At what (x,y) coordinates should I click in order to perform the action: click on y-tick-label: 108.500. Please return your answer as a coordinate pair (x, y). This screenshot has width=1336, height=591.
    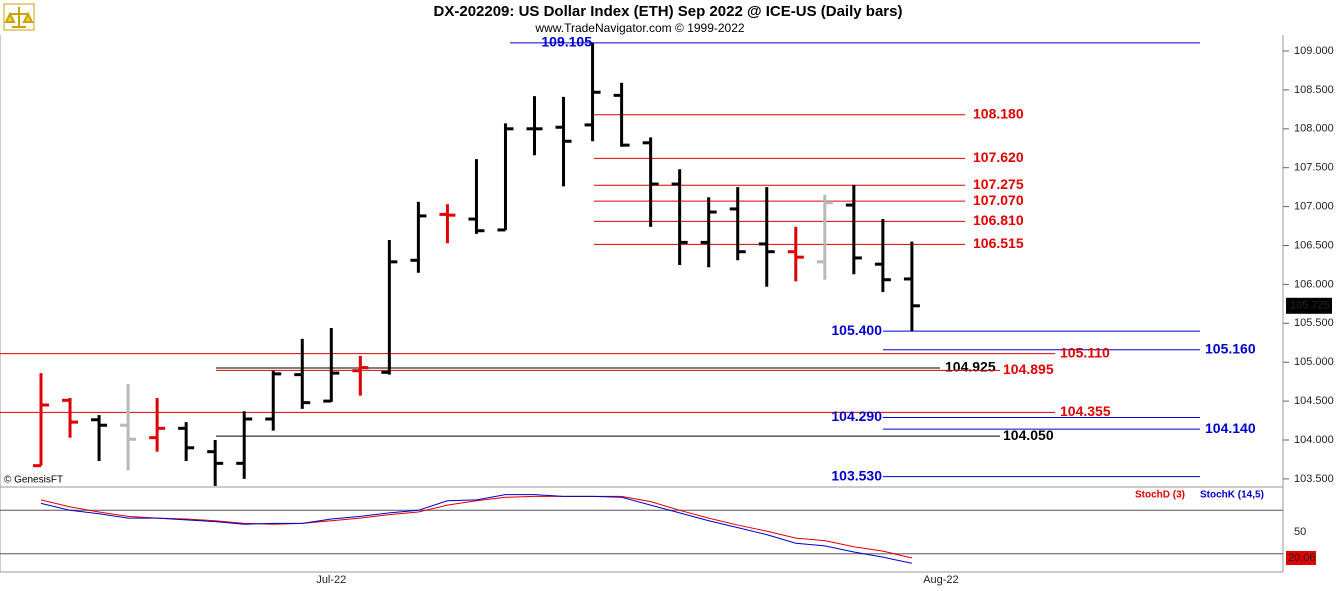
    Looking at the image, I should click on (1314, 90).